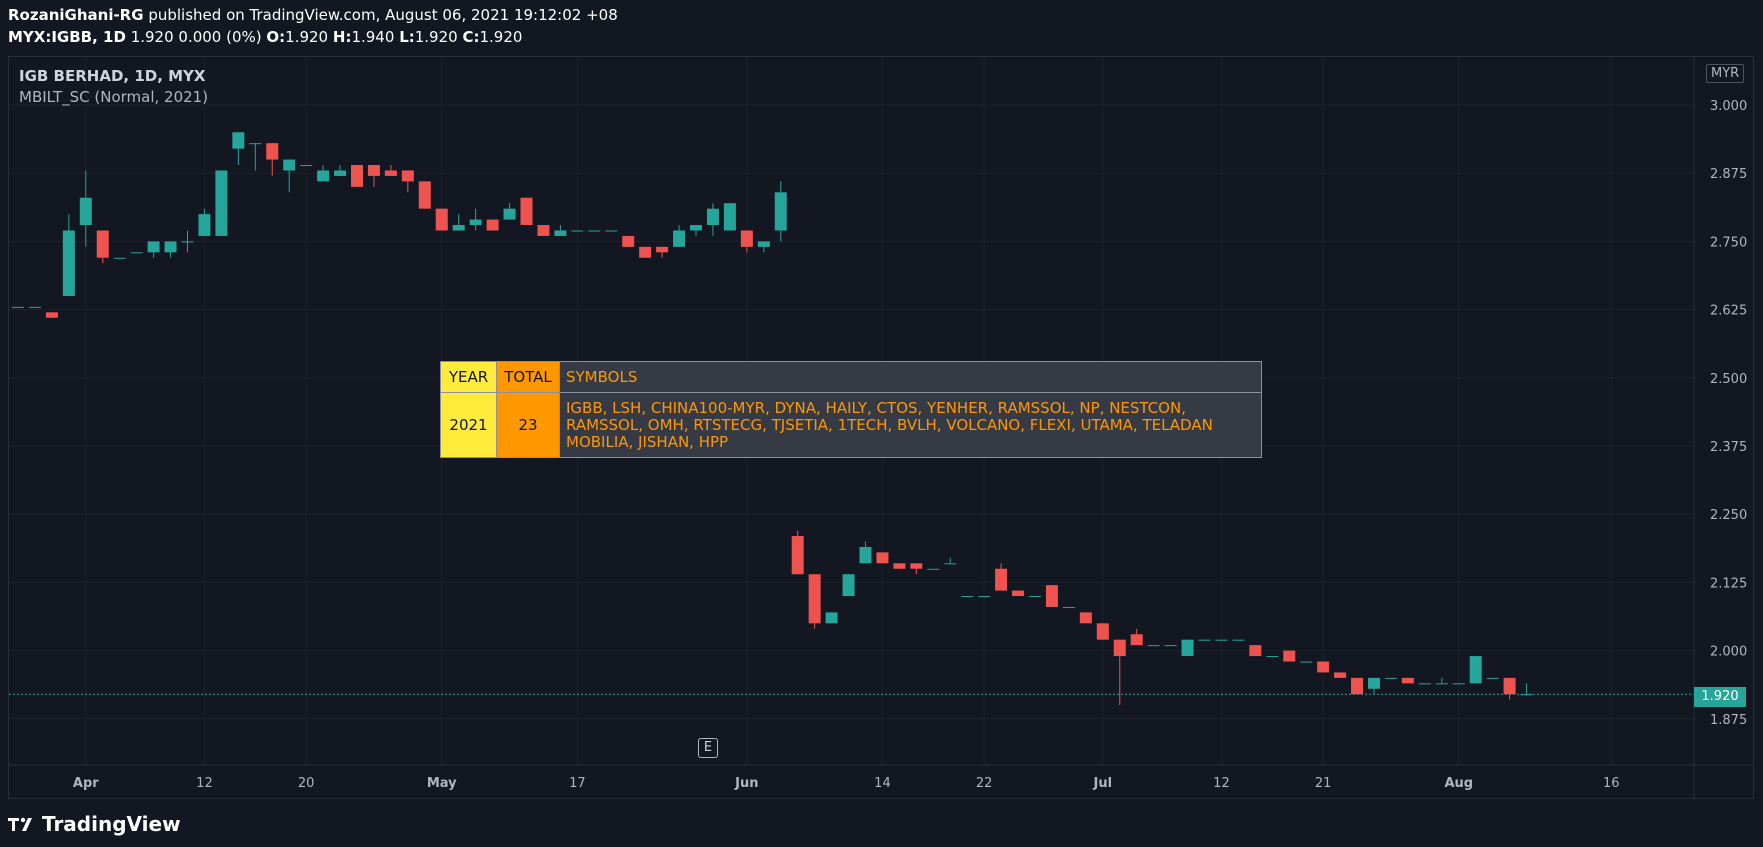 Image resolution: width=1763 pixels, height=847 pixels. What do you see at coordinates (407, 37) in the screenshot?
I see `ohlc-low-label: L:` at bounding box center [407, 37].